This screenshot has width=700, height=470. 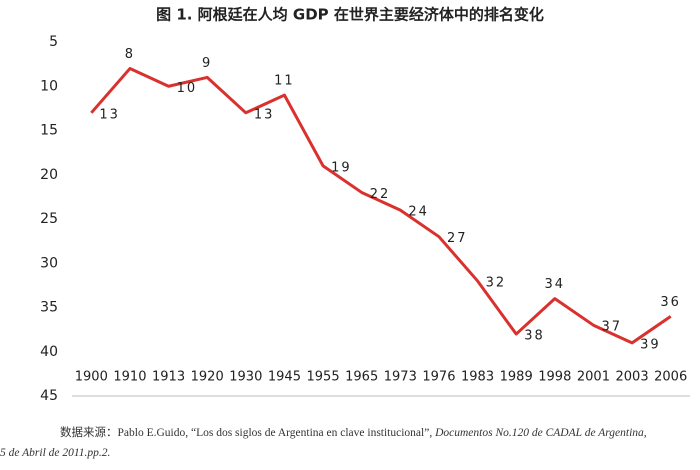 I want to click on x-tick-label: 1930, so click(x=245, y=377).